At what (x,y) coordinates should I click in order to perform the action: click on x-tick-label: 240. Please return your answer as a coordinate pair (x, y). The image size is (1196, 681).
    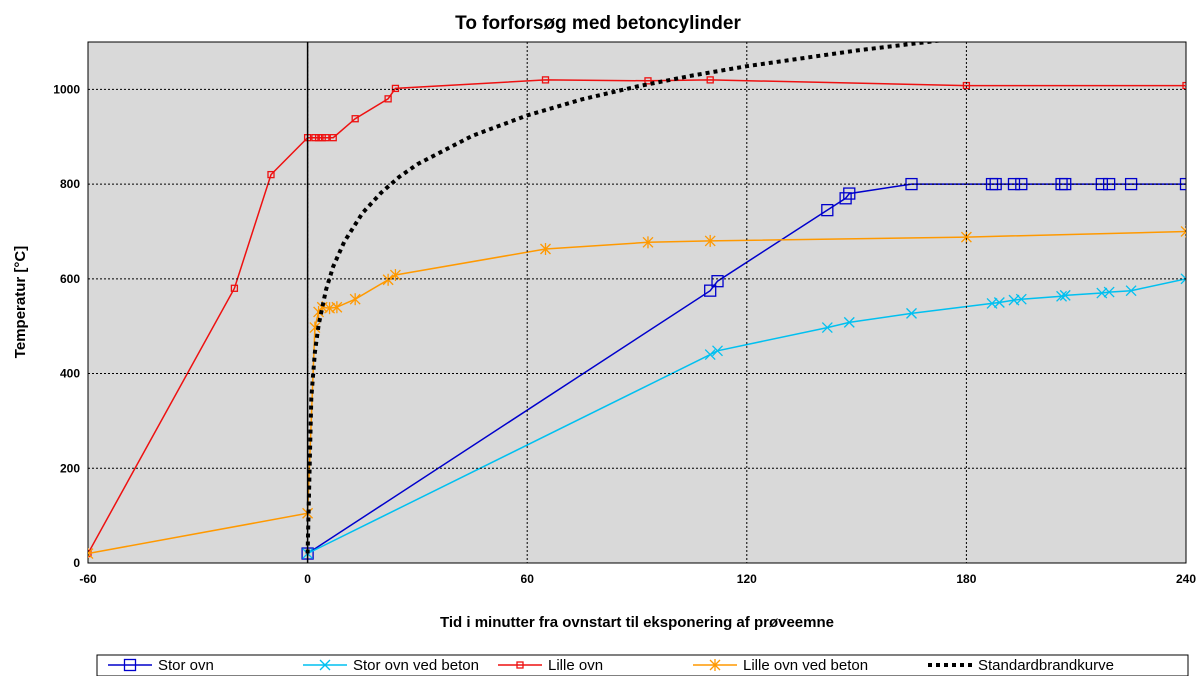
    Looking at the image, I should click on (1186, 579).